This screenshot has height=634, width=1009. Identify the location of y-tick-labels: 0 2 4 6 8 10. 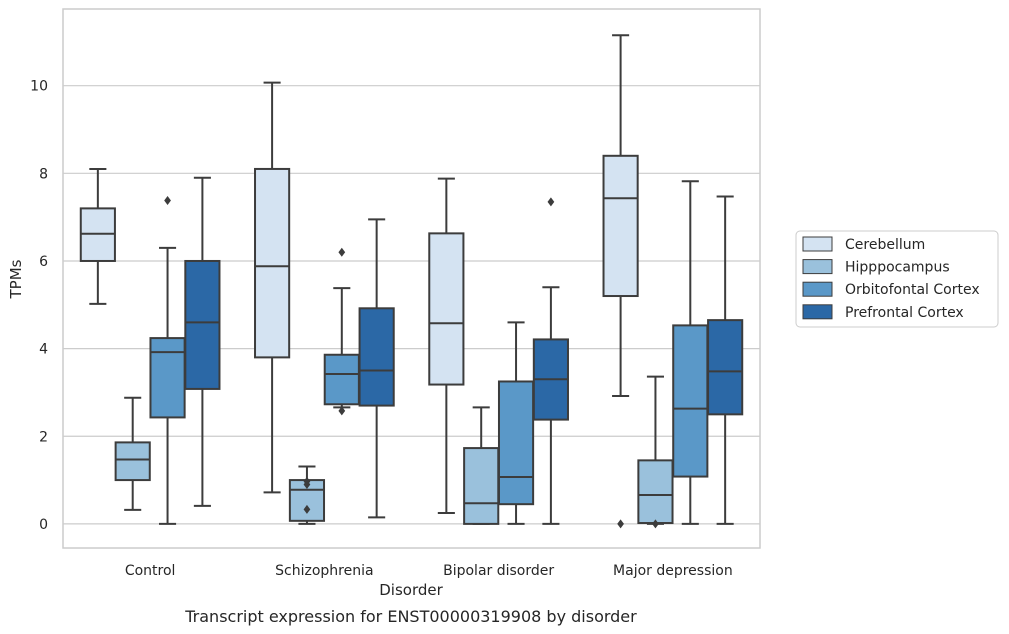
(39, 306).